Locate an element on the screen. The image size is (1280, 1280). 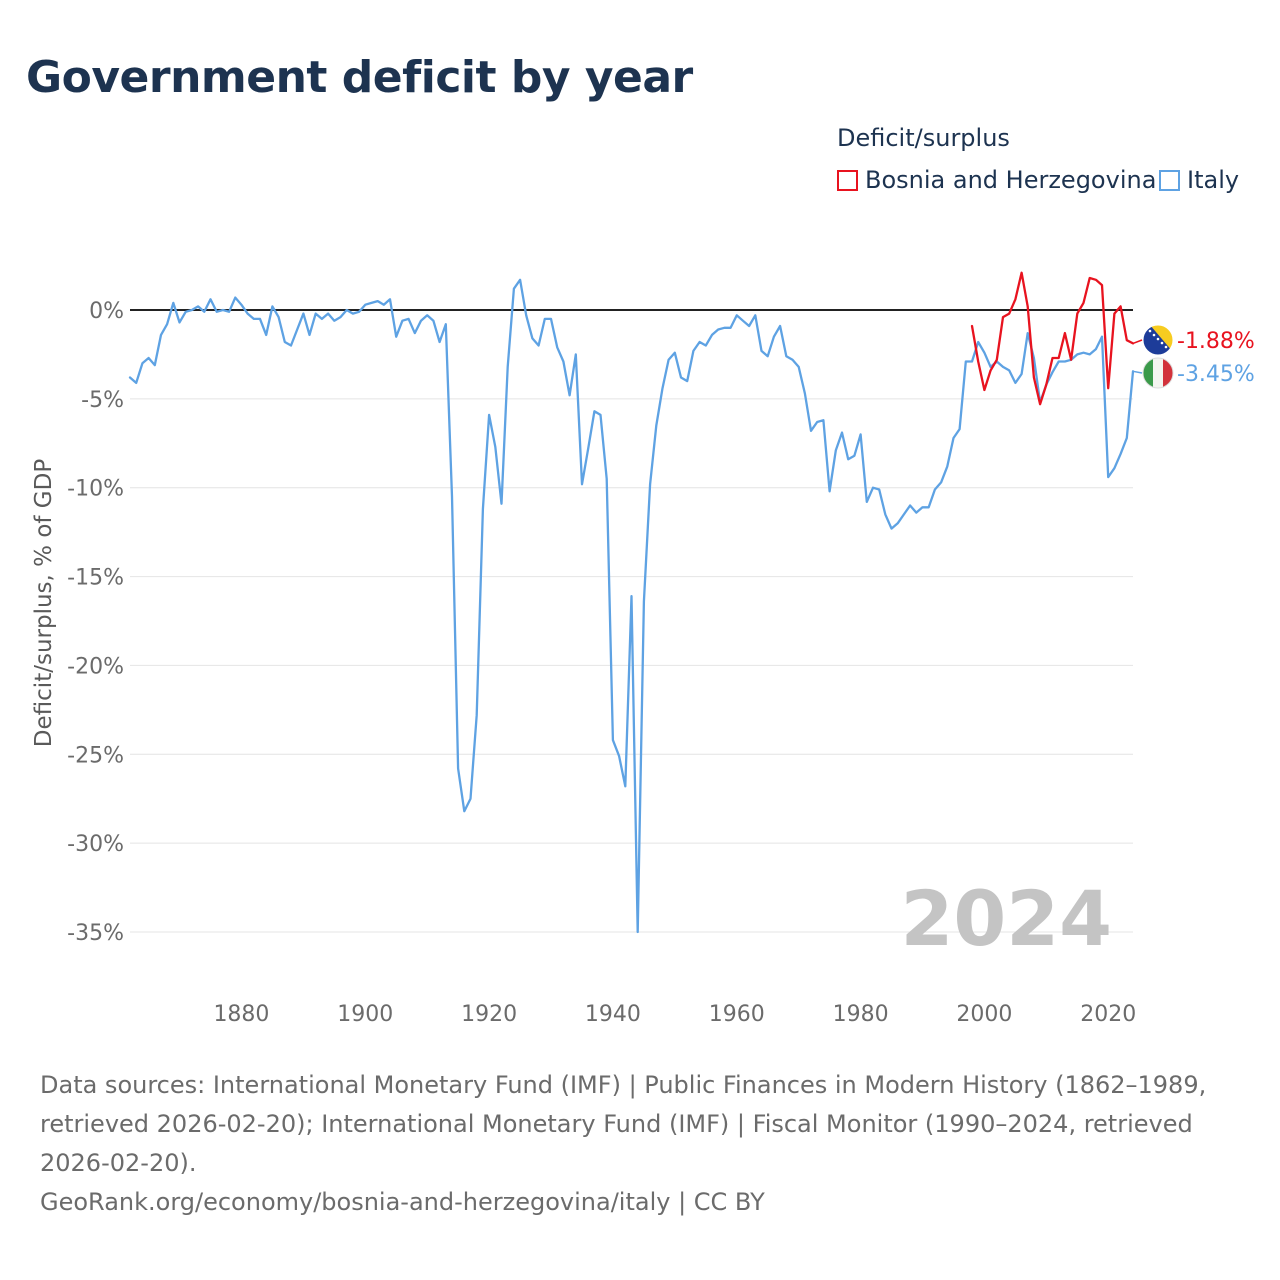
legend-label-italy: Italy is located at coordinates (1213, 180).